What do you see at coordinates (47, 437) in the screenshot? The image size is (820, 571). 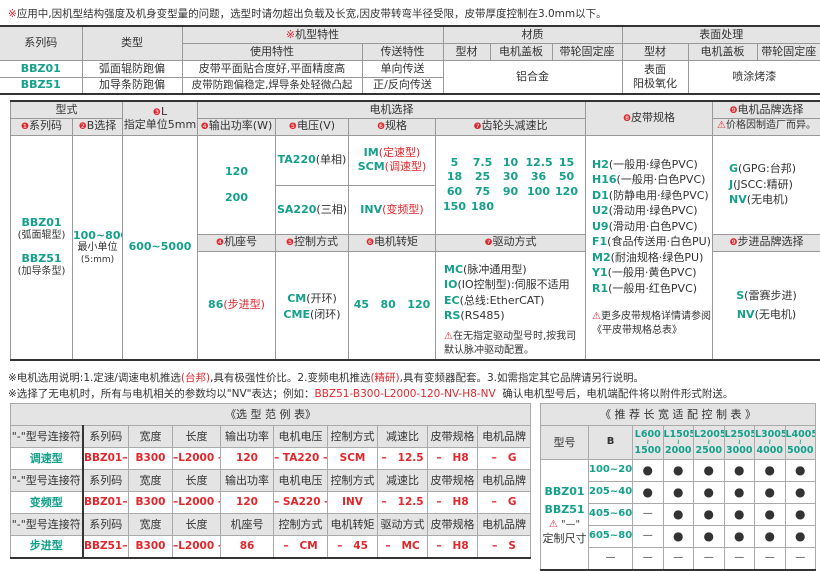 I see `column-header: "-"型号连接符` at bounding box center [47, 437].